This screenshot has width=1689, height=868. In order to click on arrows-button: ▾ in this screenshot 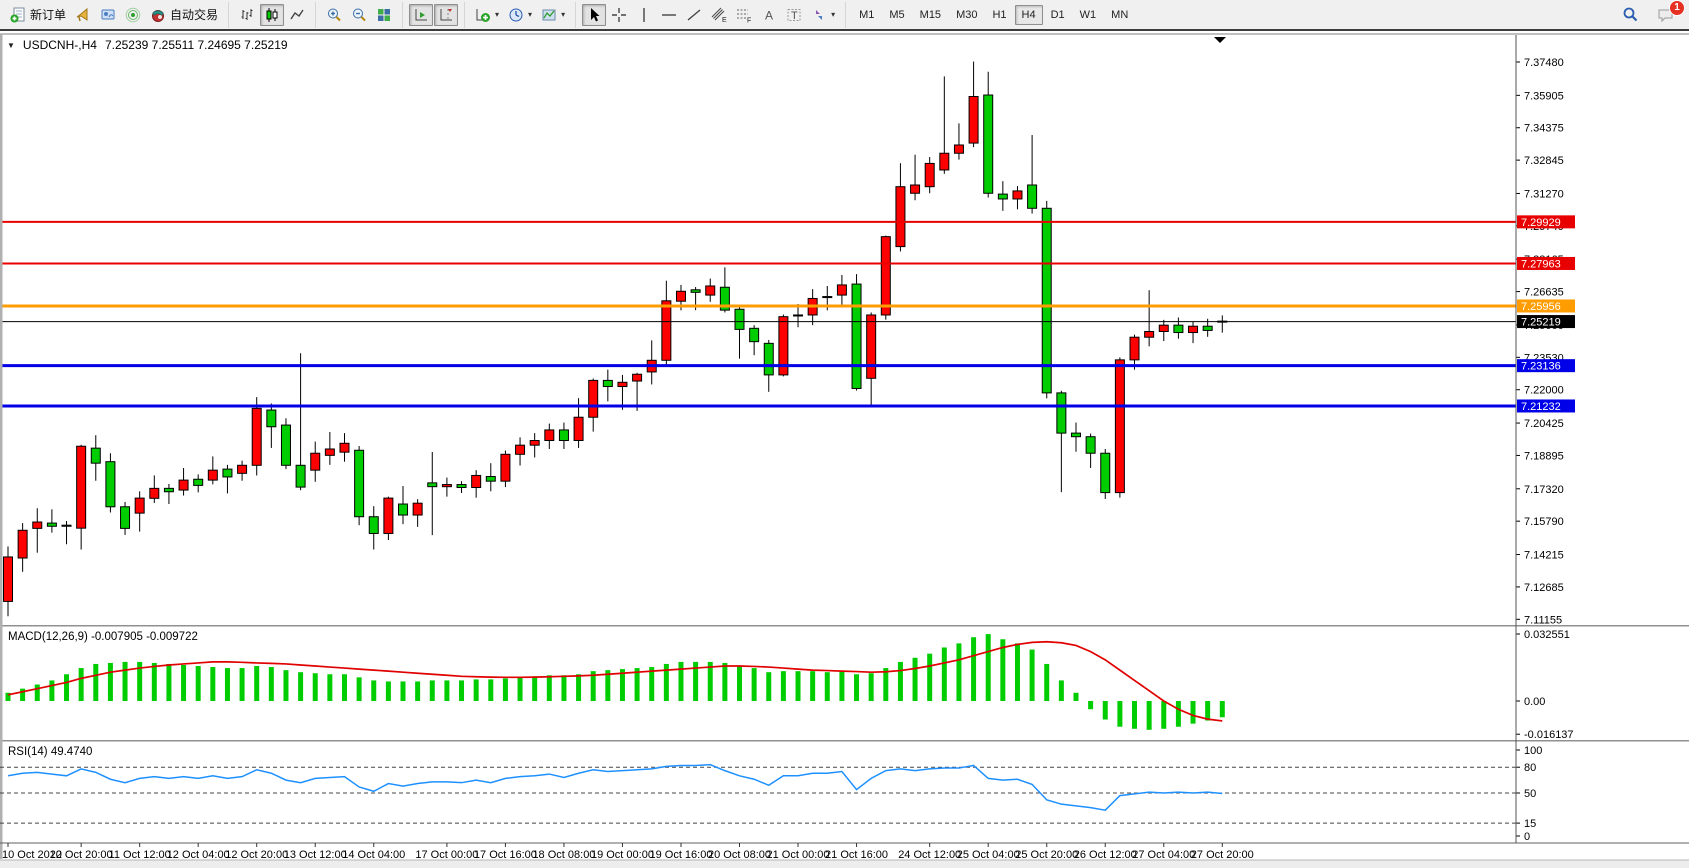, I will do `click(823, 15)`.